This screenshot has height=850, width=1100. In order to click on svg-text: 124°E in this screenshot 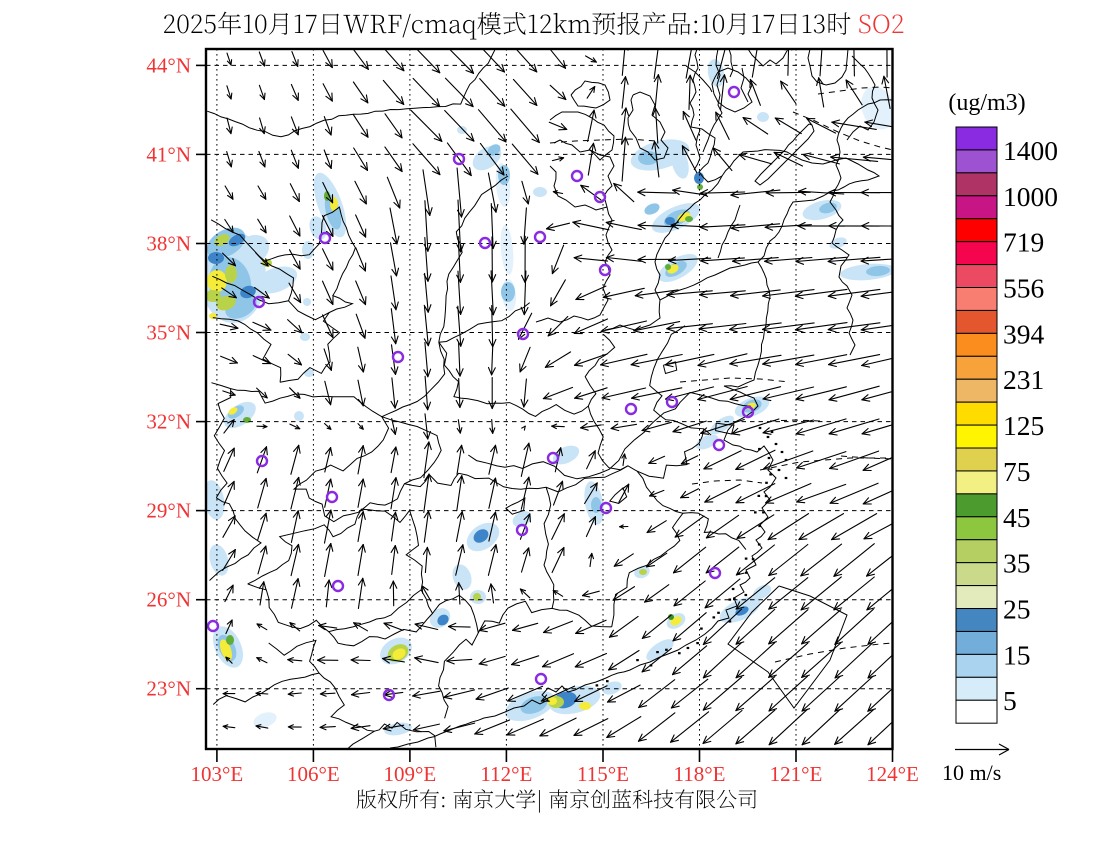, I will do `click(892, 774)`.